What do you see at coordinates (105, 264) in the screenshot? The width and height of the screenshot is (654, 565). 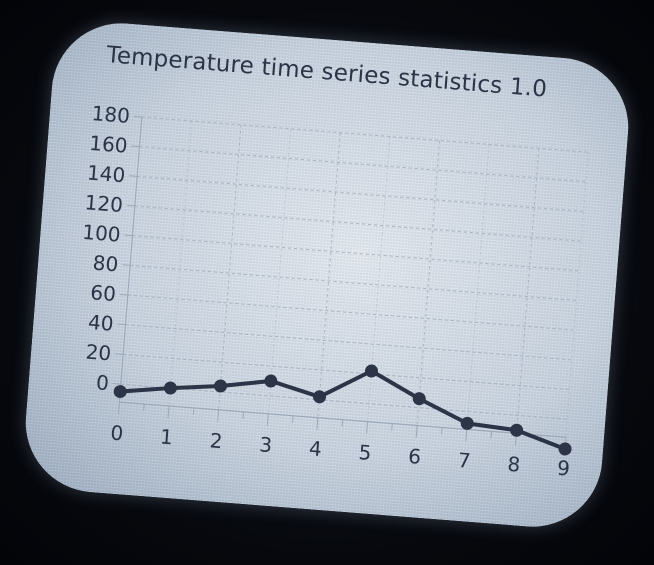 I see `y-tick-label: 80` at bounding box center [105, 264].